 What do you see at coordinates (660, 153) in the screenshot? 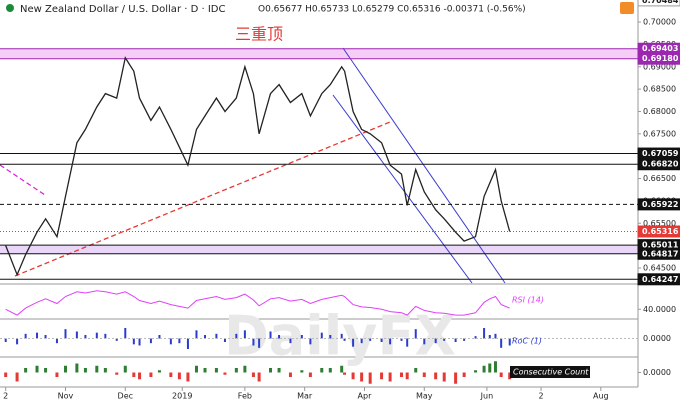
I see `level-label: 0.67059` at bounding box center [660, 153].